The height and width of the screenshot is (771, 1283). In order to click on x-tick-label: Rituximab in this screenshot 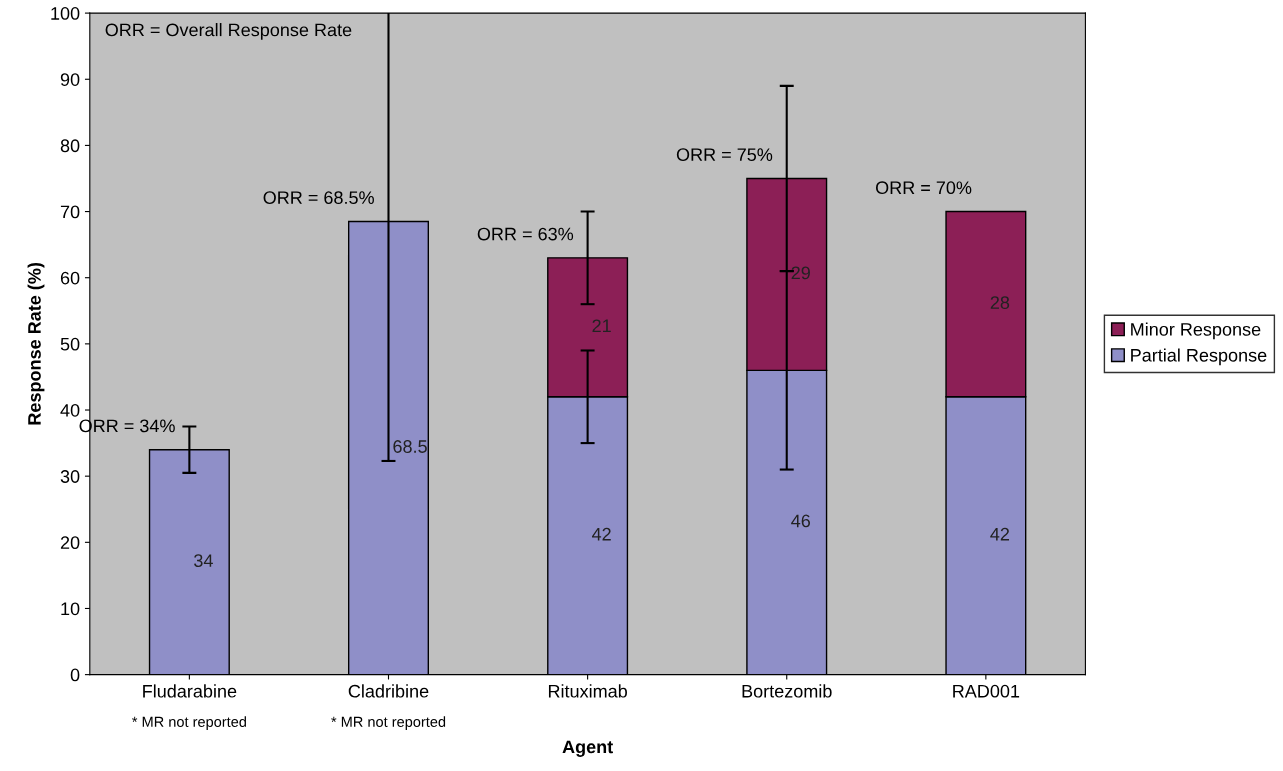, I will do `click(587, 691)`.